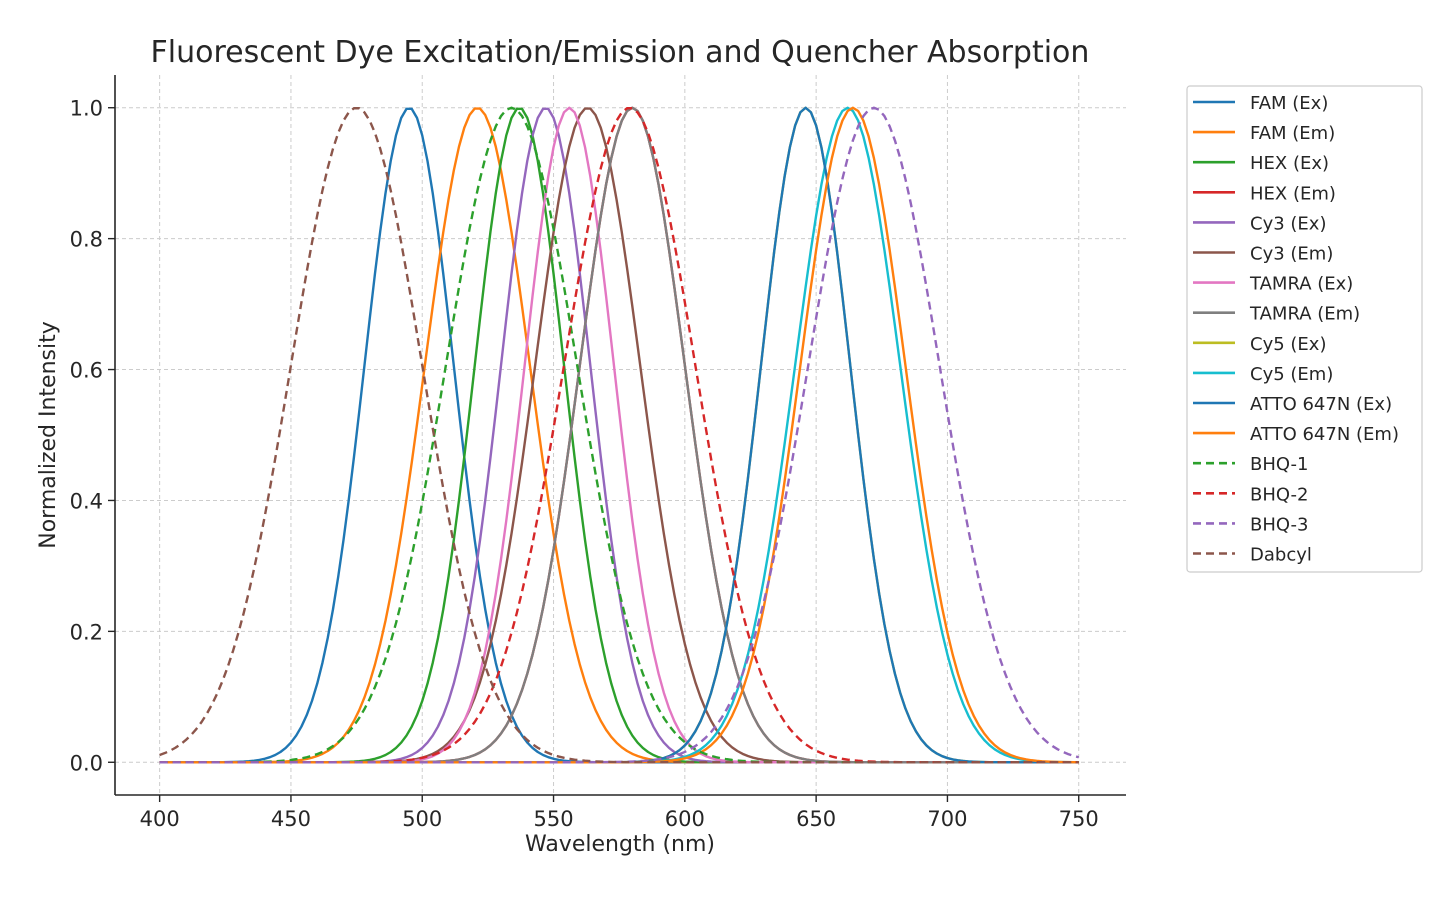  What do you see at coordinates (86, 240) in the screenshot?
I see `y-tick-label: 0.8` at bounding box center [86, 240].